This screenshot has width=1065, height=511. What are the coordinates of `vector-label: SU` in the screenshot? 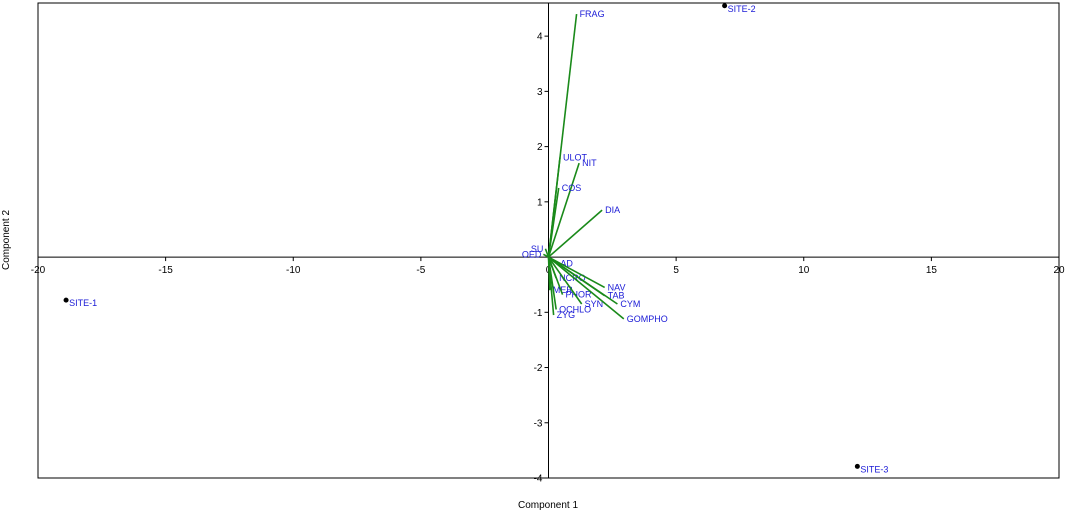 It's located at (537, 249).